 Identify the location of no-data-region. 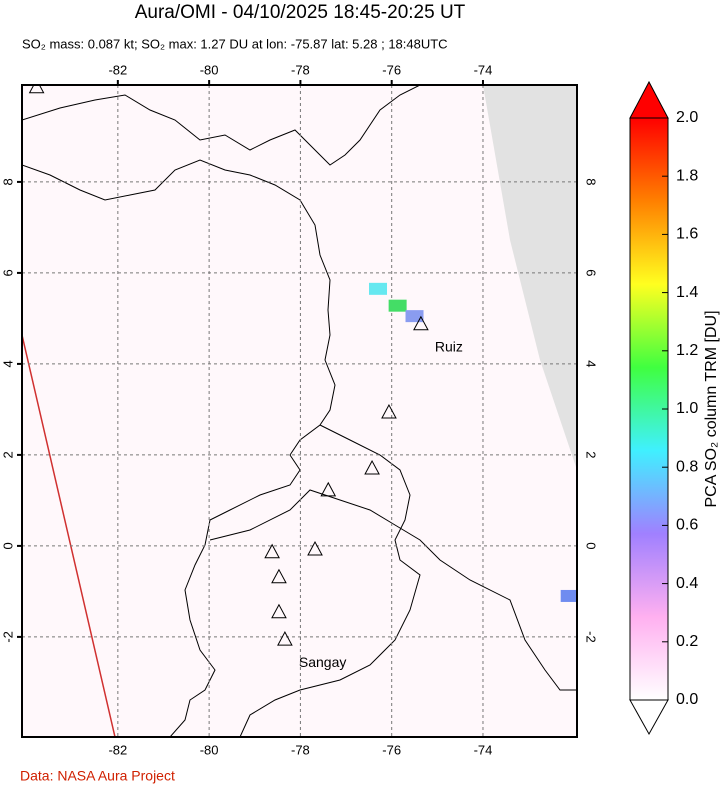
(530, 277).